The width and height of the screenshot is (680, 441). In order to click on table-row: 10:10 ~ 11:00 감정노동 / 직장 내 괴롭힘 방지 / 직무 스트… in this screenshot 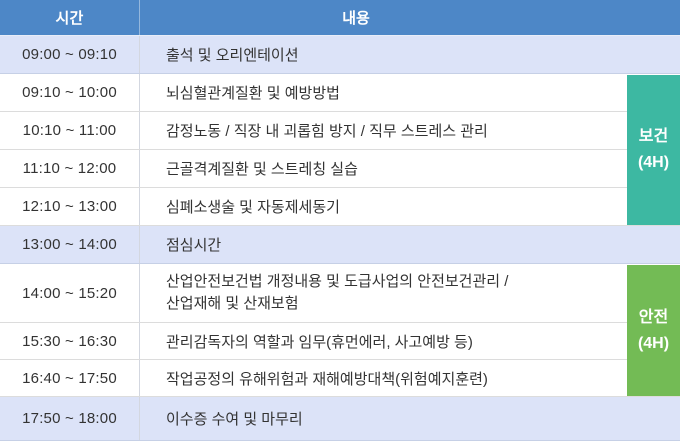, I will do `click(340, 131)`.